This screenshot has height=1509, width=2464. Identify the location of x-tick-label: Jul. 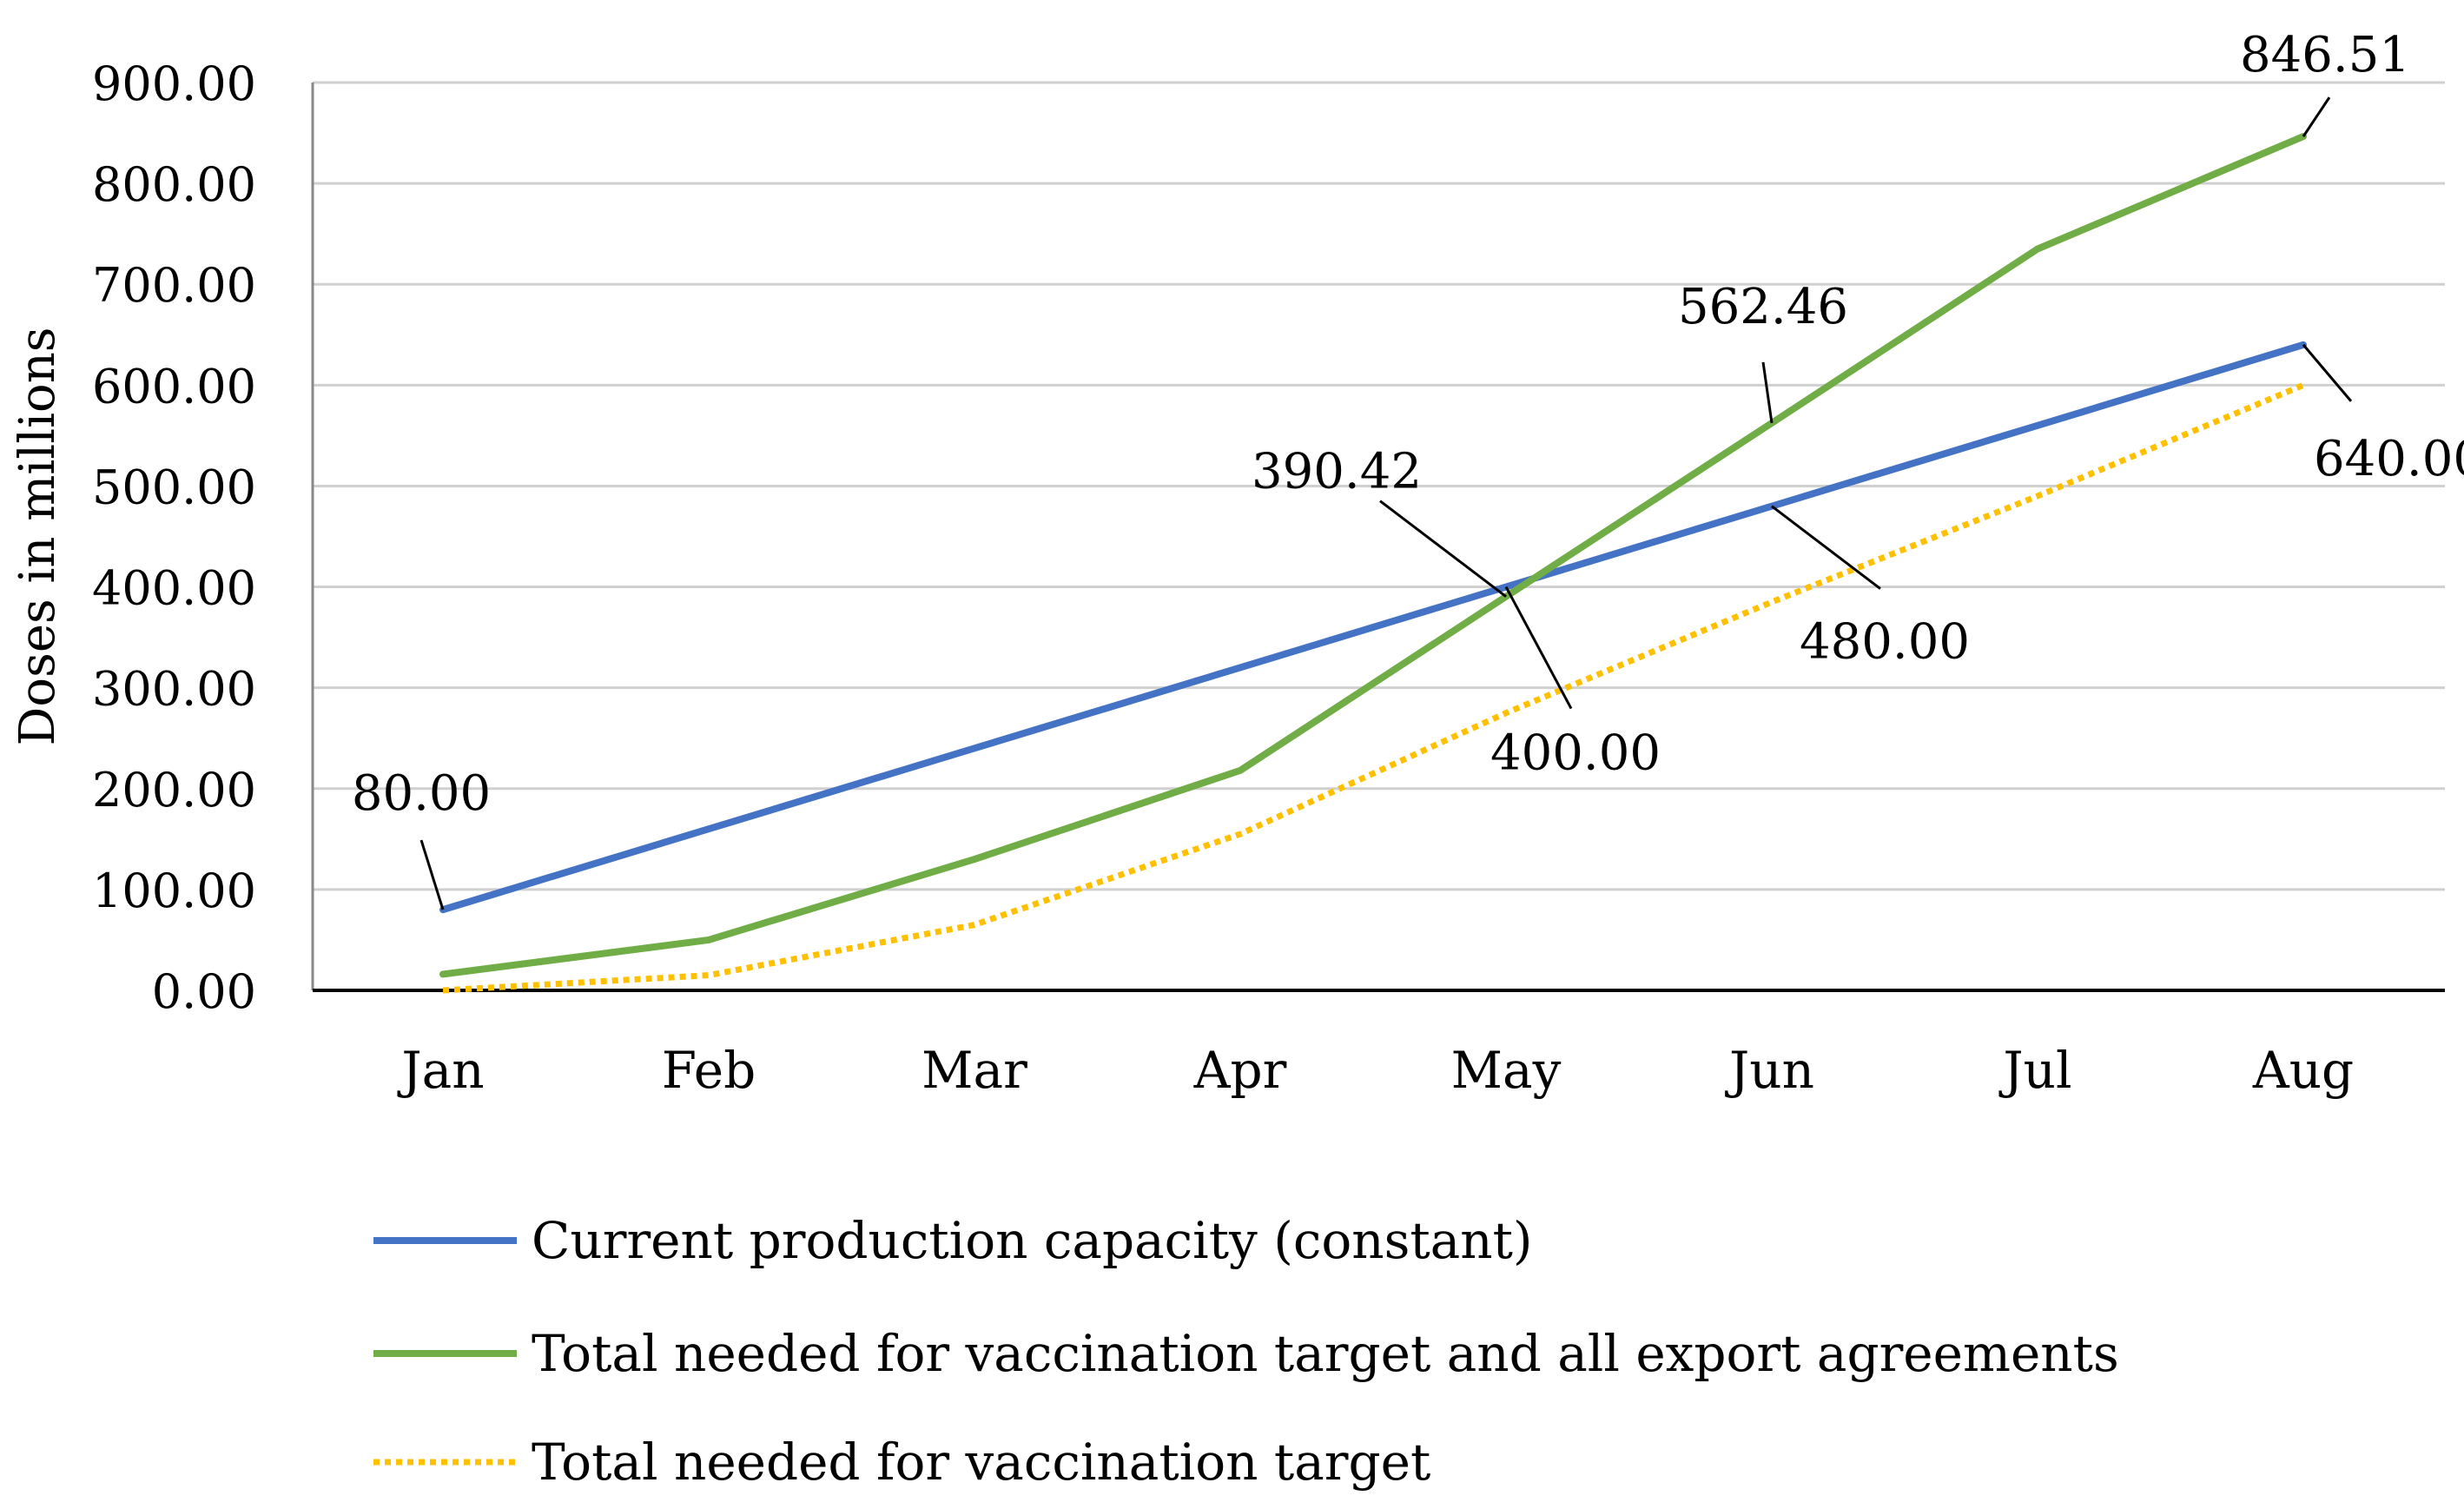
(2035, 1070).